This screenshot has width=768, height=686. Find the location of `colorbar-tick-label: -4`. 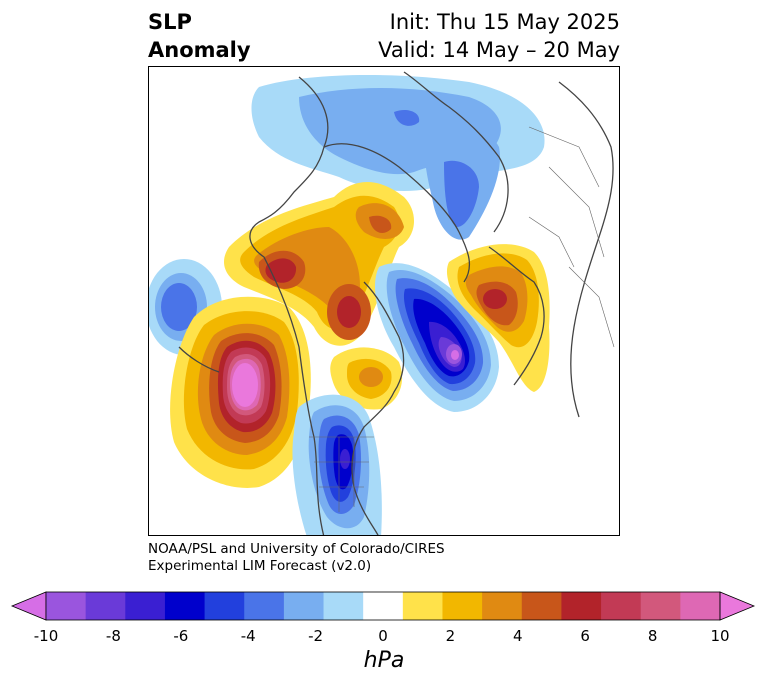

colorbar-tick-label: -4 is located at coordinates (248, 636).